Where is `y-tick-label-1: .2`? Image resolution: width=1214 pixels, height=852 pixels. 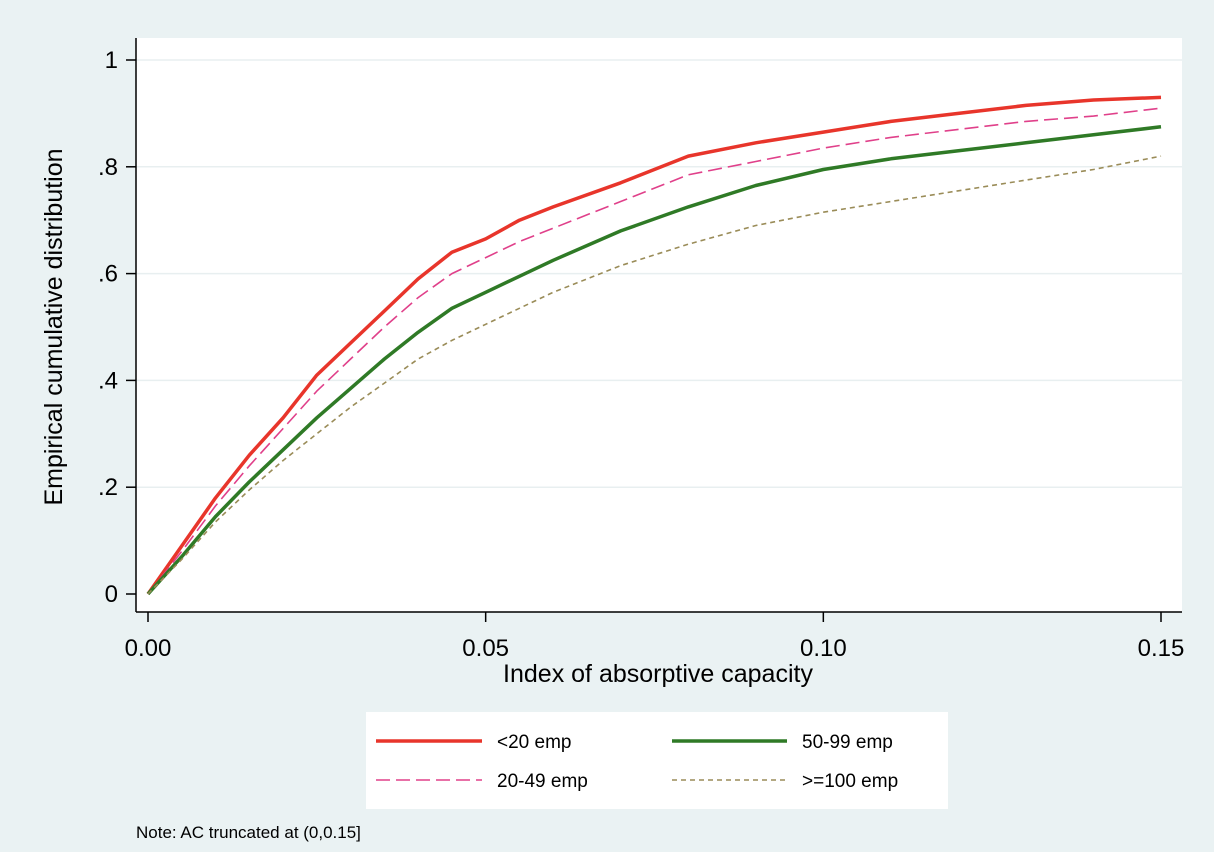
y-tick-label-1: .2 is located at coordinates (108, 487).